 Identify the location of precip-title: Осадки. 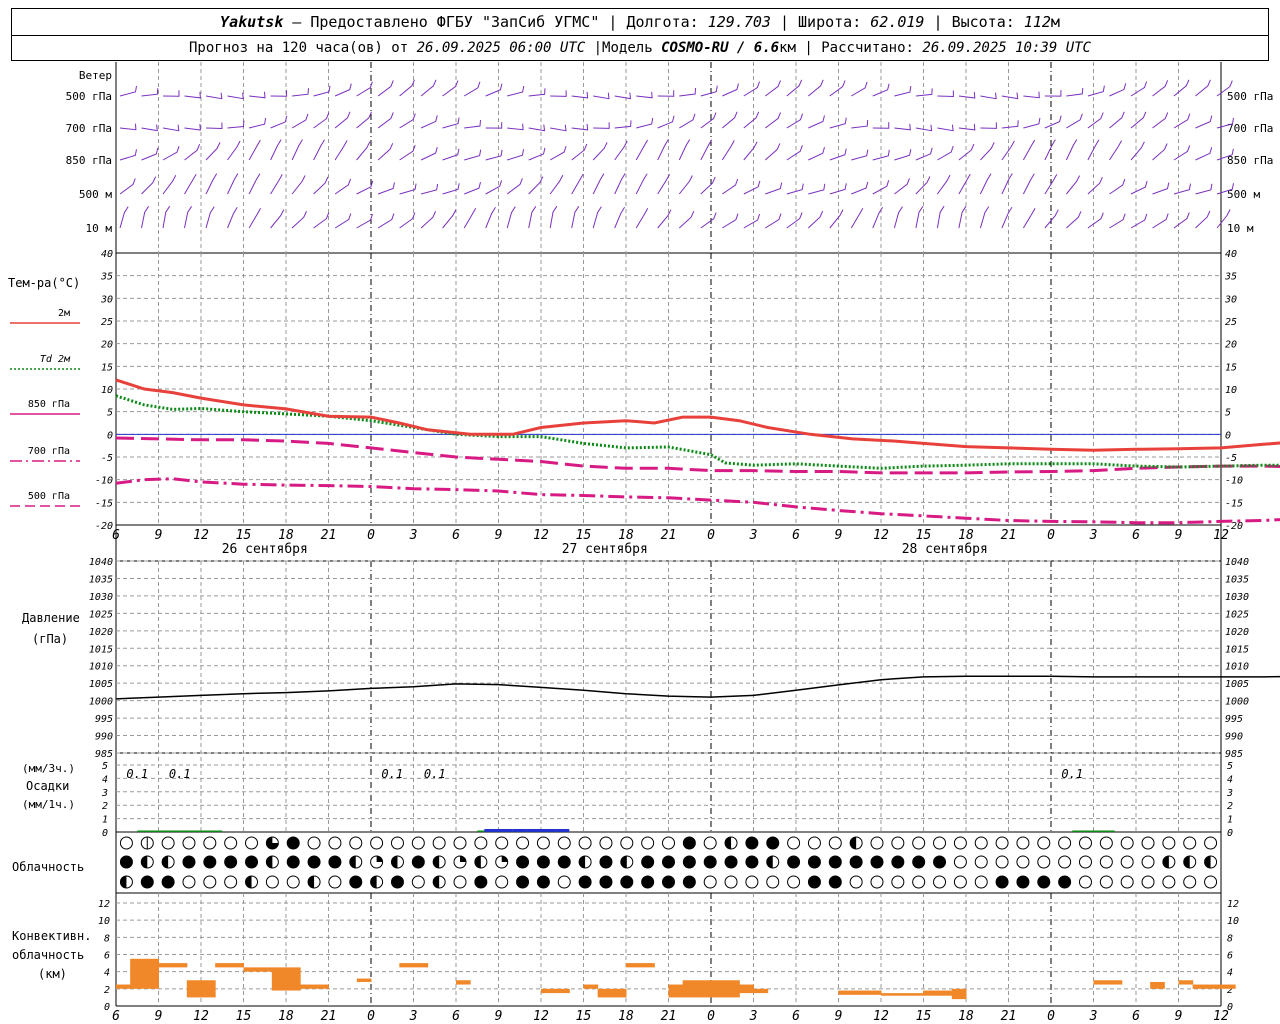
(47, 786).